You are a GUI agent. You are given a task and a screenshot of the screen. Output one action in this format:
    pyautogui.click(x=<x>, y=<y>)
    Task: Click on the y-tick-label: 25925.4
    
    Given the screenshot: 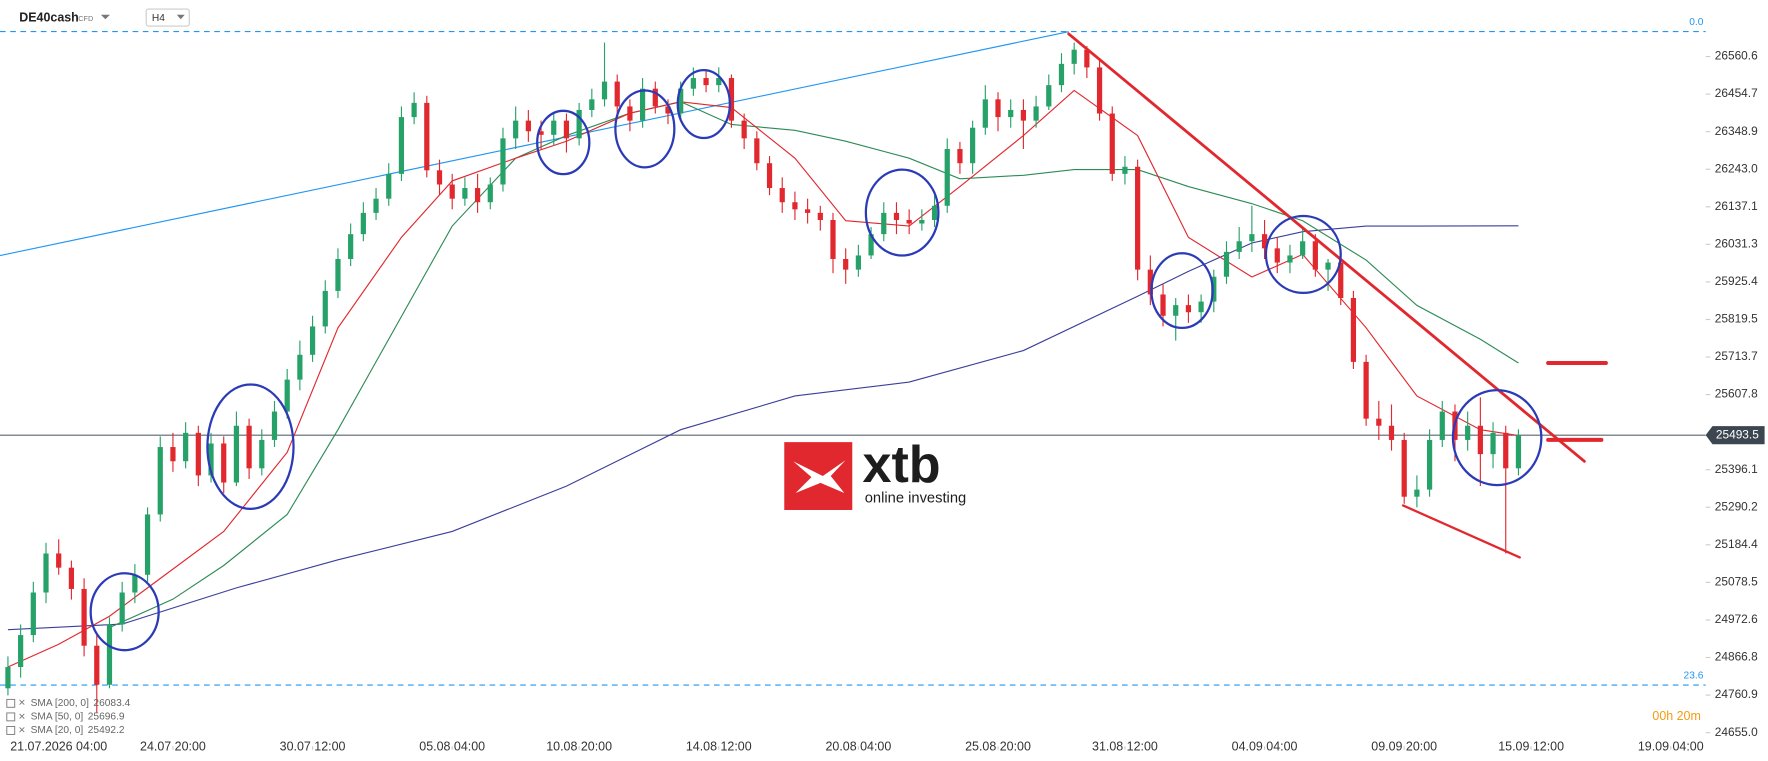 What is the action you would take?
    pyautogui.click(x=1736, y=281)
    